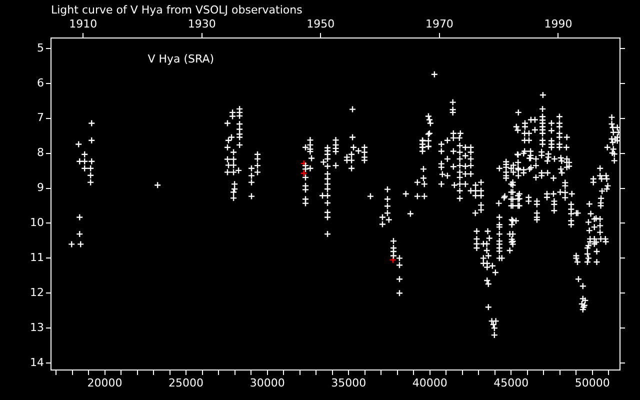 Image resolution: width=640 pixels, height=400 pixels. I want to click on y-tick-label: 10, so click(37, 223).